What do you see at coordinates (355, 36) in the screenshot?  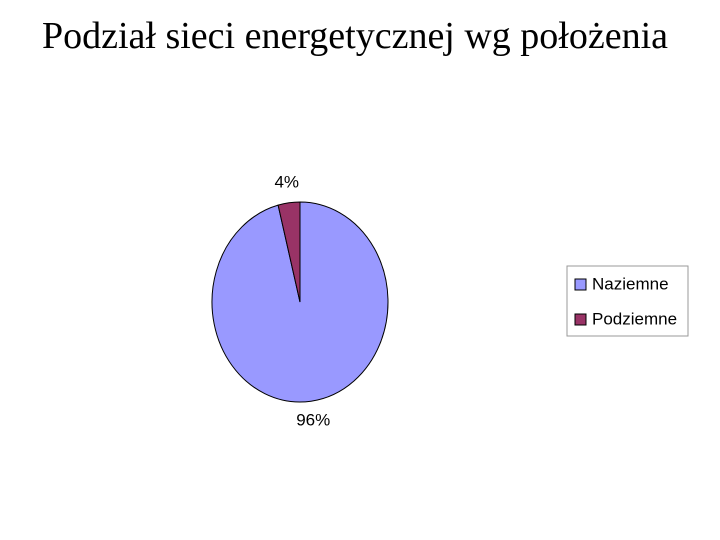 I see `chart-title: Podział sieci energetycznej wg położenia` at bounding box center [355, 36].